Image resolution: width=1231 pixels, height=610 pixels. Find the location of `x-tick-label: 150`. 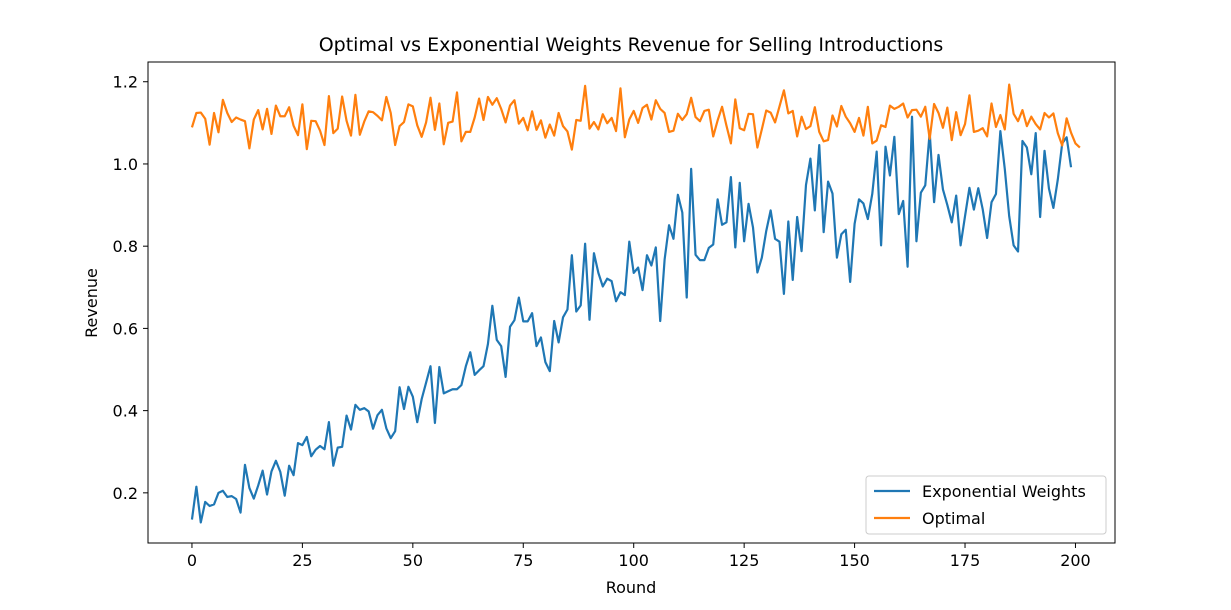

x-tick-label: 150 is located at coordinates (854, 560).